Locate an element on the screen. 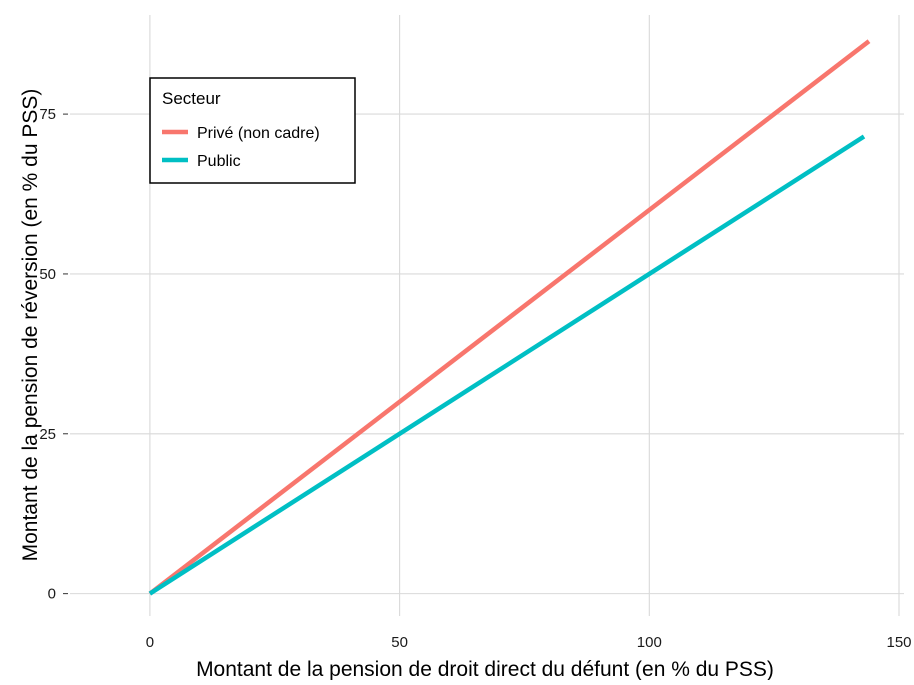 This screenshot has height=685, width=914. x-tick-label: 100 is located at coordinates (649, 642).